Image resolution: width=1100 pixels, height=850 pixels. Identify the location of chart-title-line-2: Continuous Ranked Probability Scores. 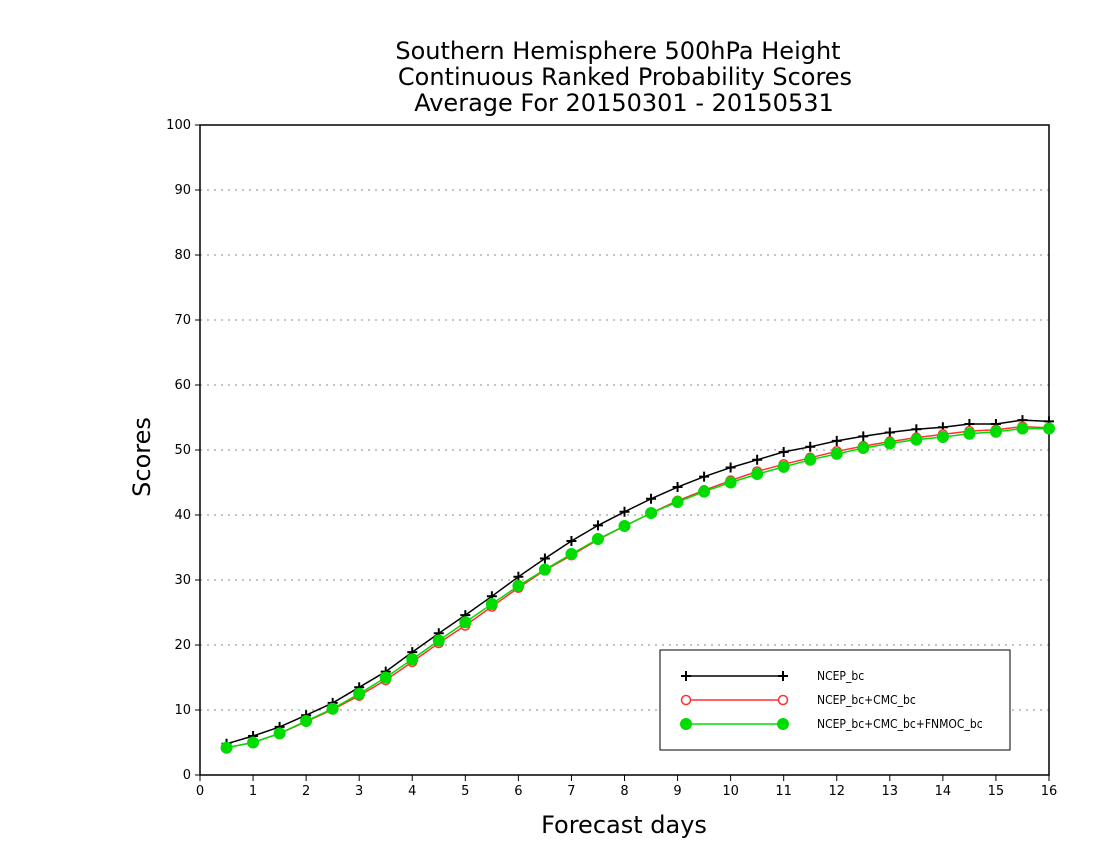
(625, 77).